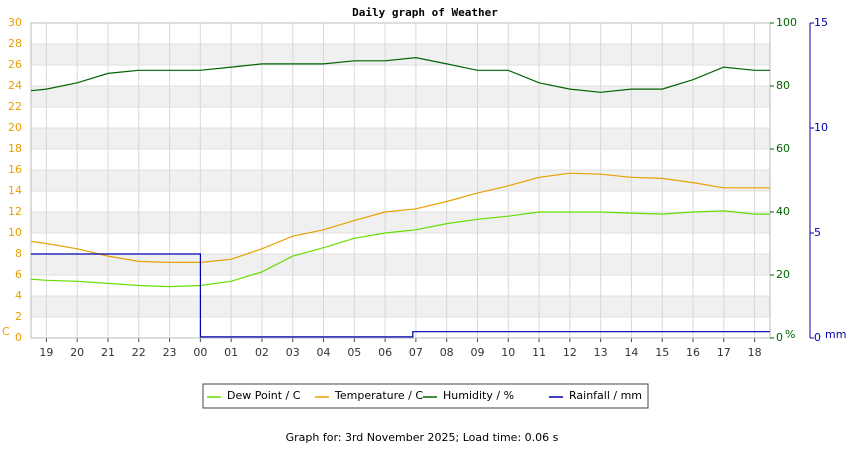 This screenshot has width=850, height=450. Describe the element at coordinates (817, 337) in the screenshot. I see `y3-tick-label: 0` at that location.